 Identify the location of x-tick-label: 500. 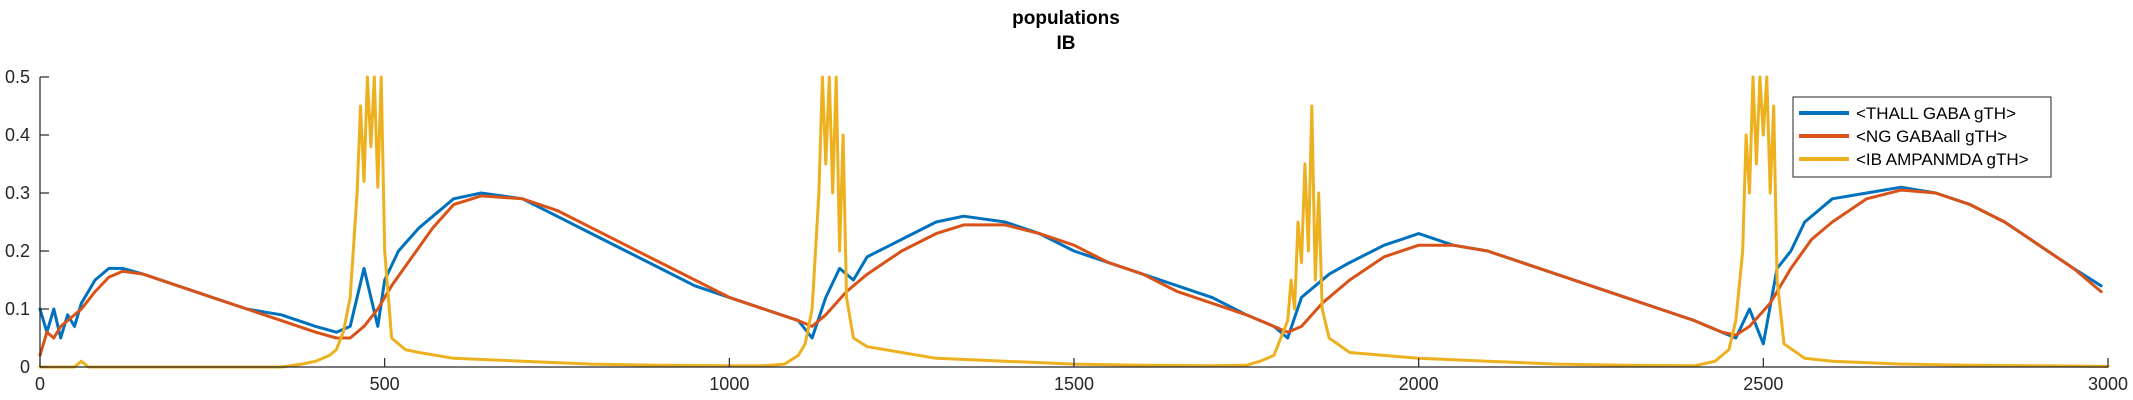
(385, 384).